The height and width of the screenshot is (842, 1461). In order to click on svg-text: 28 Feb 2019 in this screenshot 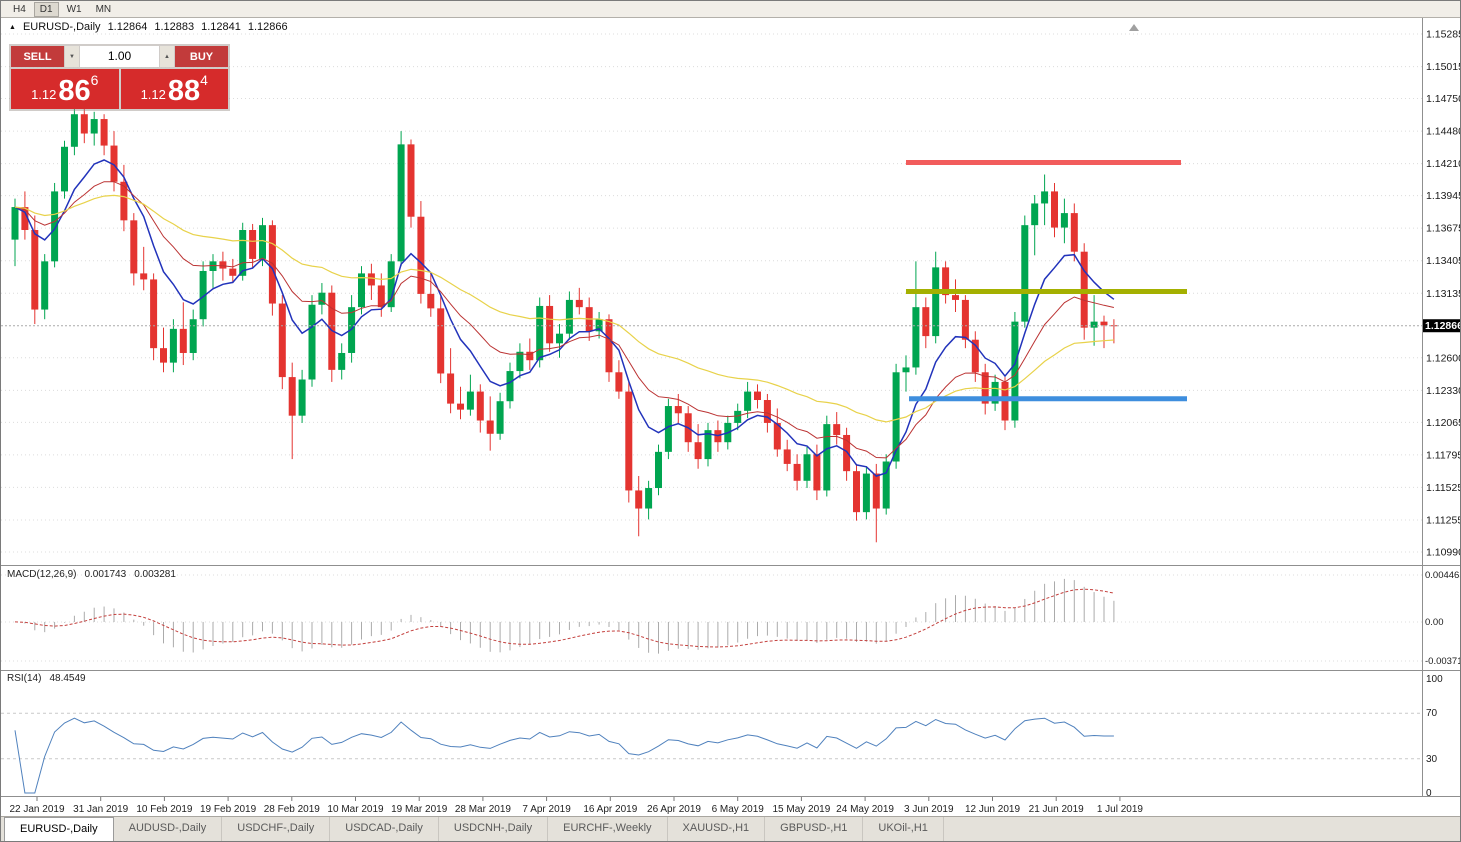, I will do `click(292, 809)`.